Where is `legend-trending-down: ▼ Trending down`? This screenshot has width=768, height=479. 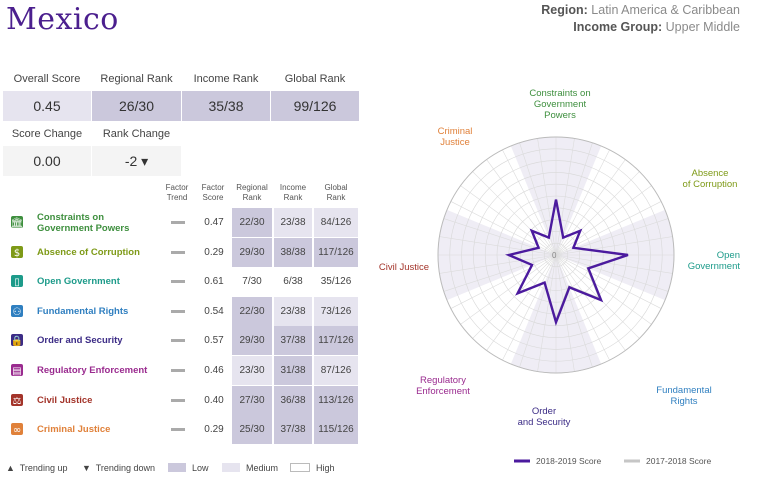 legend-trending-down: ▼ Trending down is located at coordinates (118, 468).